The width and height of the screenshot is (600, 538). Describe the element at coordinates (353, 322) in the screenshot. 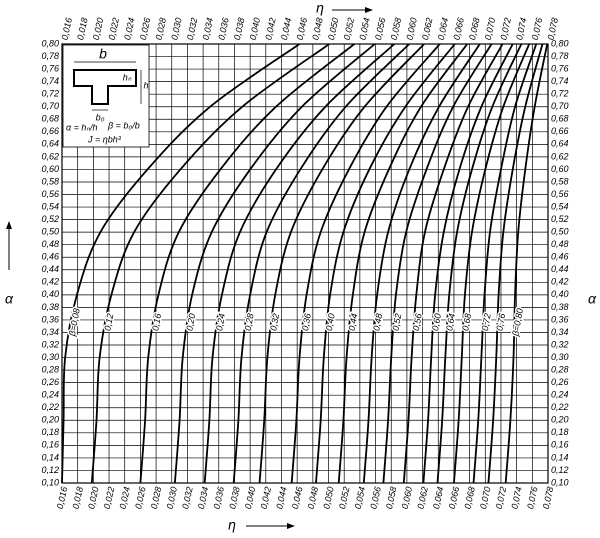

I see `curve-label: 0,44` at that location.